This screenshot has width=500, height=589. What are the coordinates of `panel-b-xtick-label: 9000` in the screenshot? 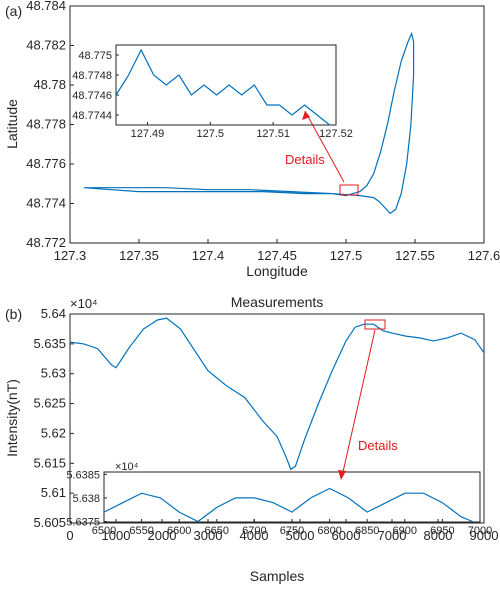 It's located at (484, 535).